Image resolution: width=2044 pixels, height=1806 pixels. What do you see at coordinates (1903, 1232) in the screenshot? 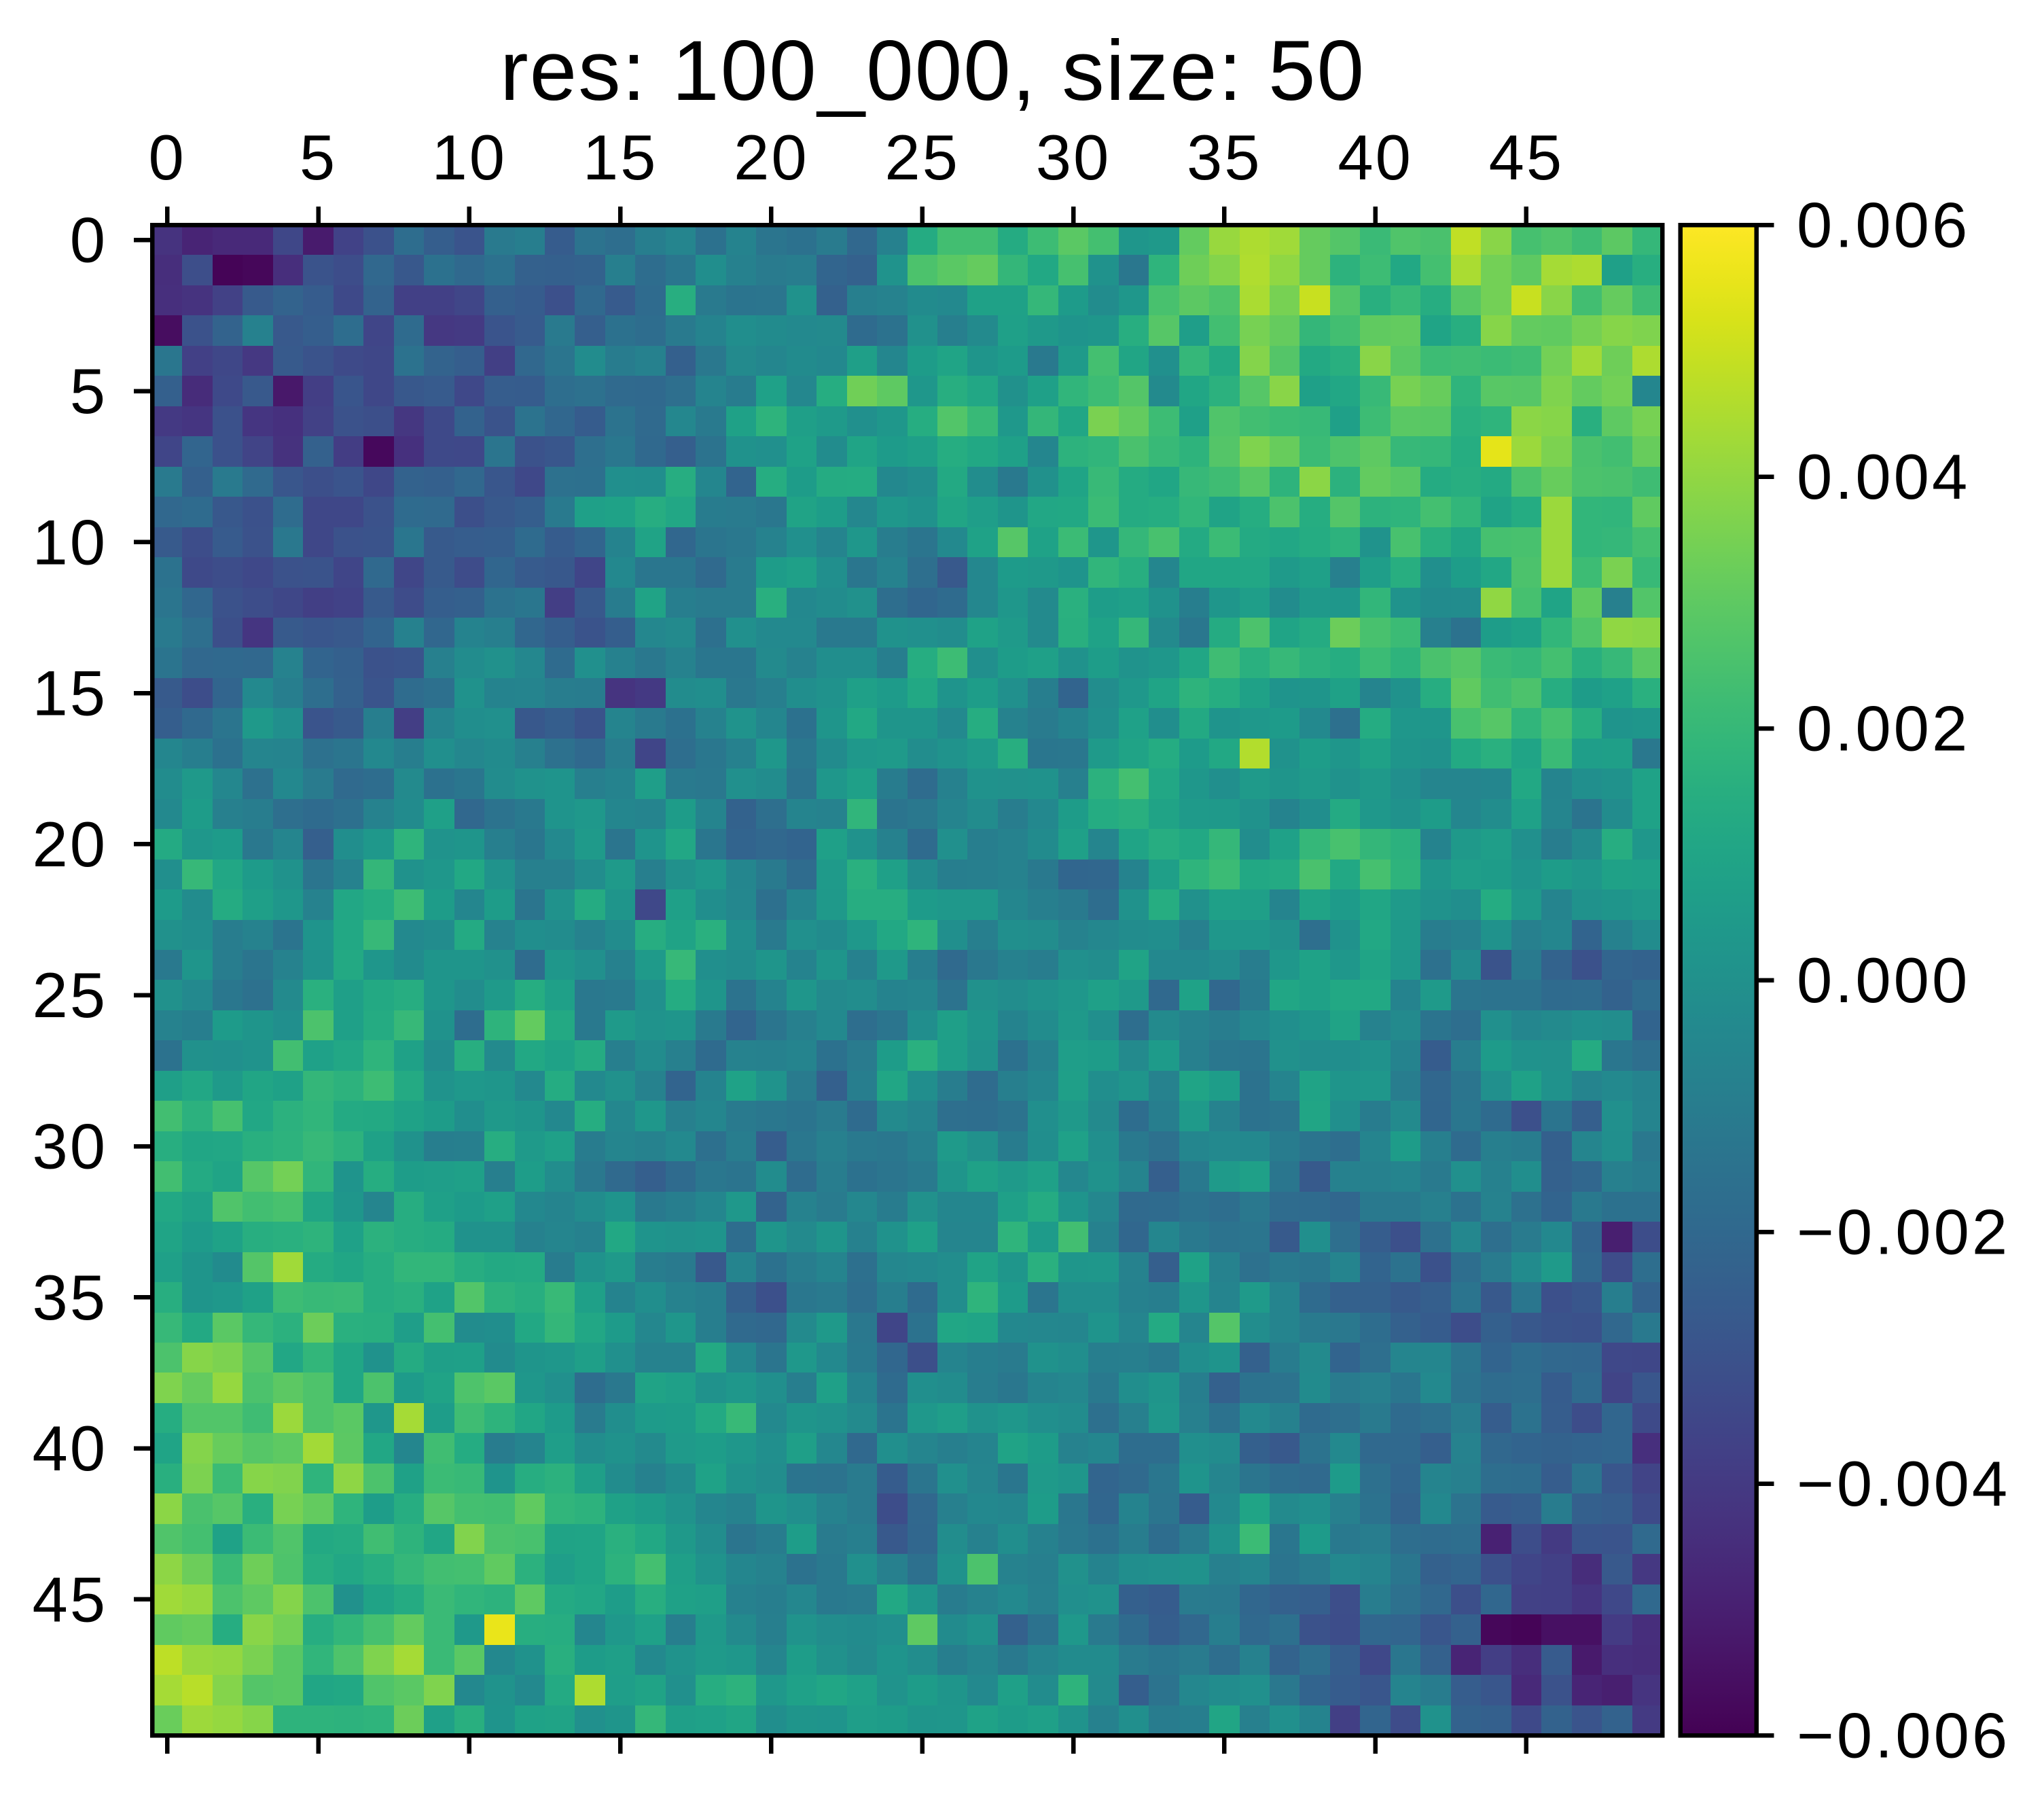
I see `svg-text: −0.002` at bounding box center [1903, 1232].